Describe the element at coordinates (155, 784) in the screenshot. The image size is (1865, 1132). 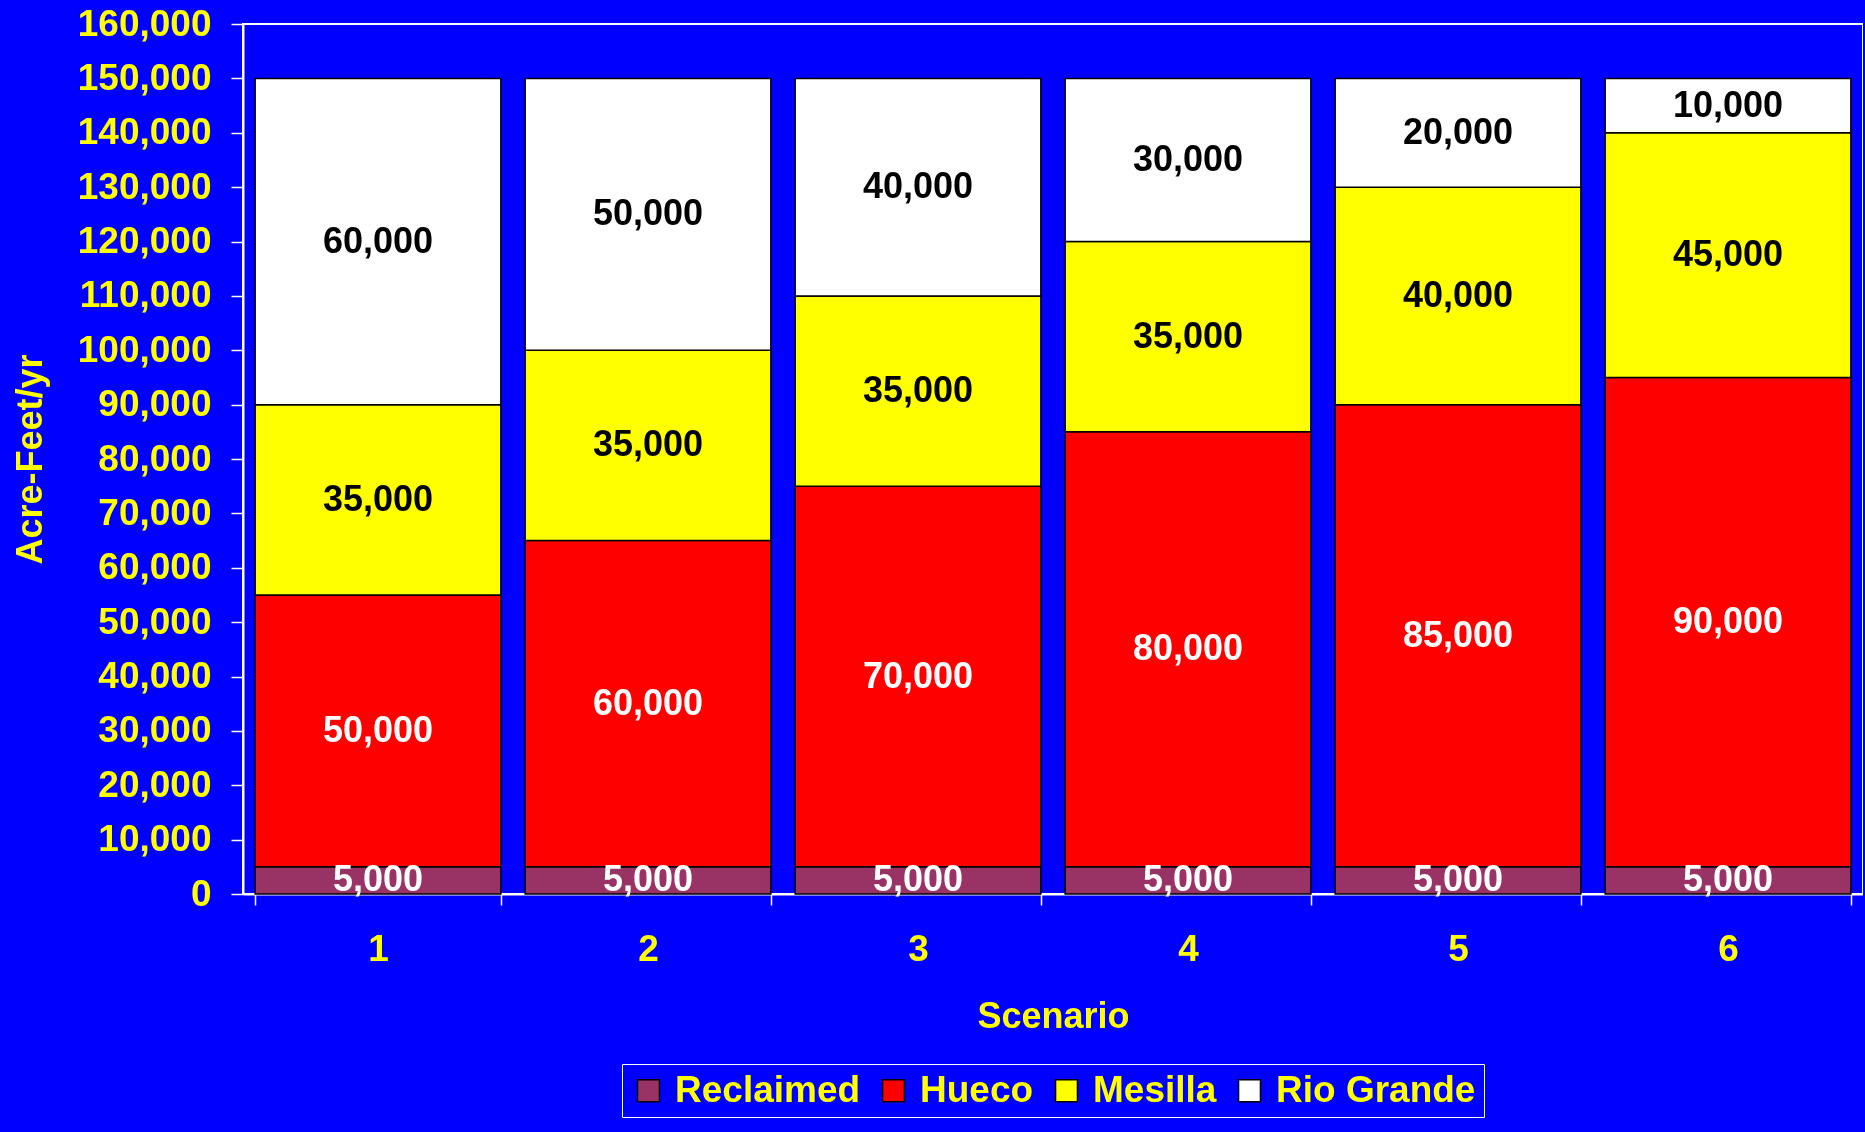
I see `y-tick-label: 20,000` at that location.